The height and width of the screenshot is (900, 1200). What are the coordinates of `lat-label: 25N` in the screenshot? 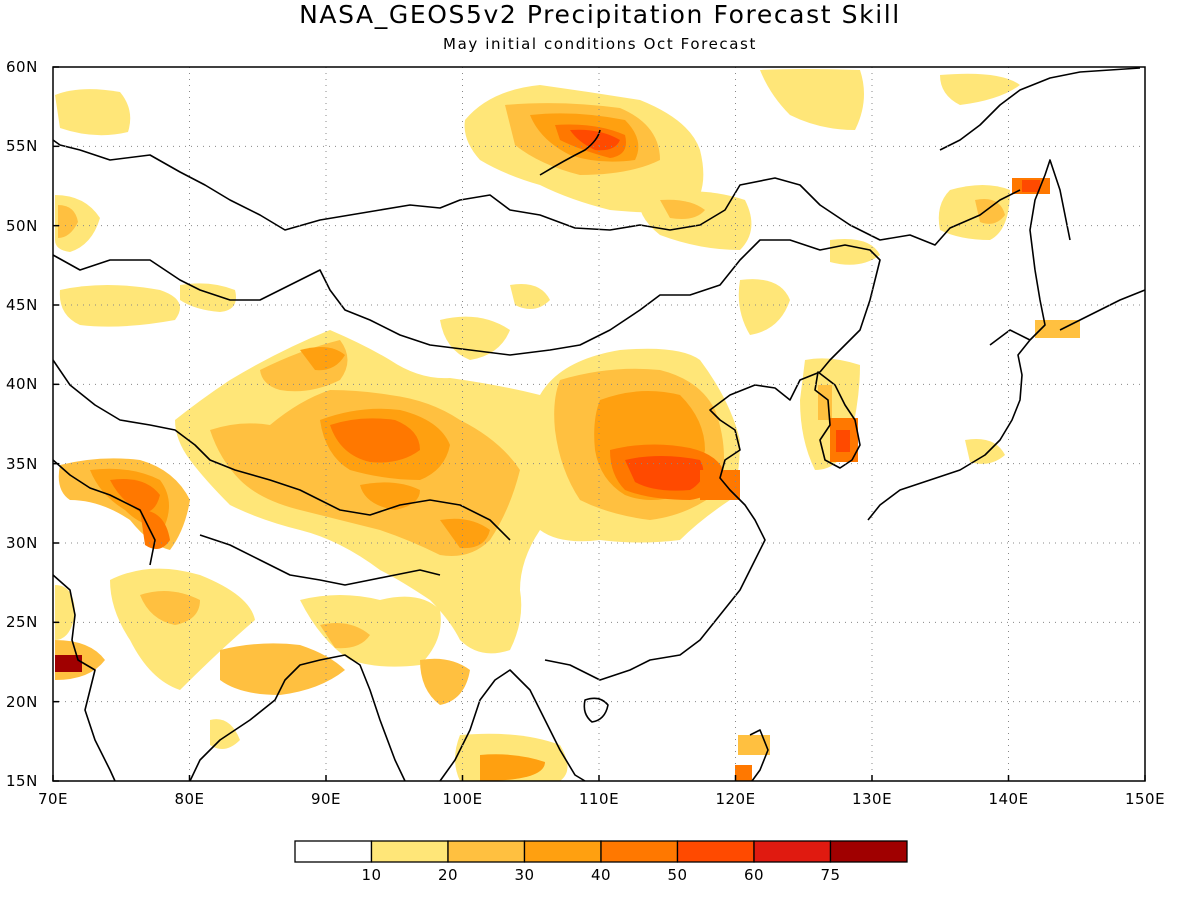 It's located at (22, 622).